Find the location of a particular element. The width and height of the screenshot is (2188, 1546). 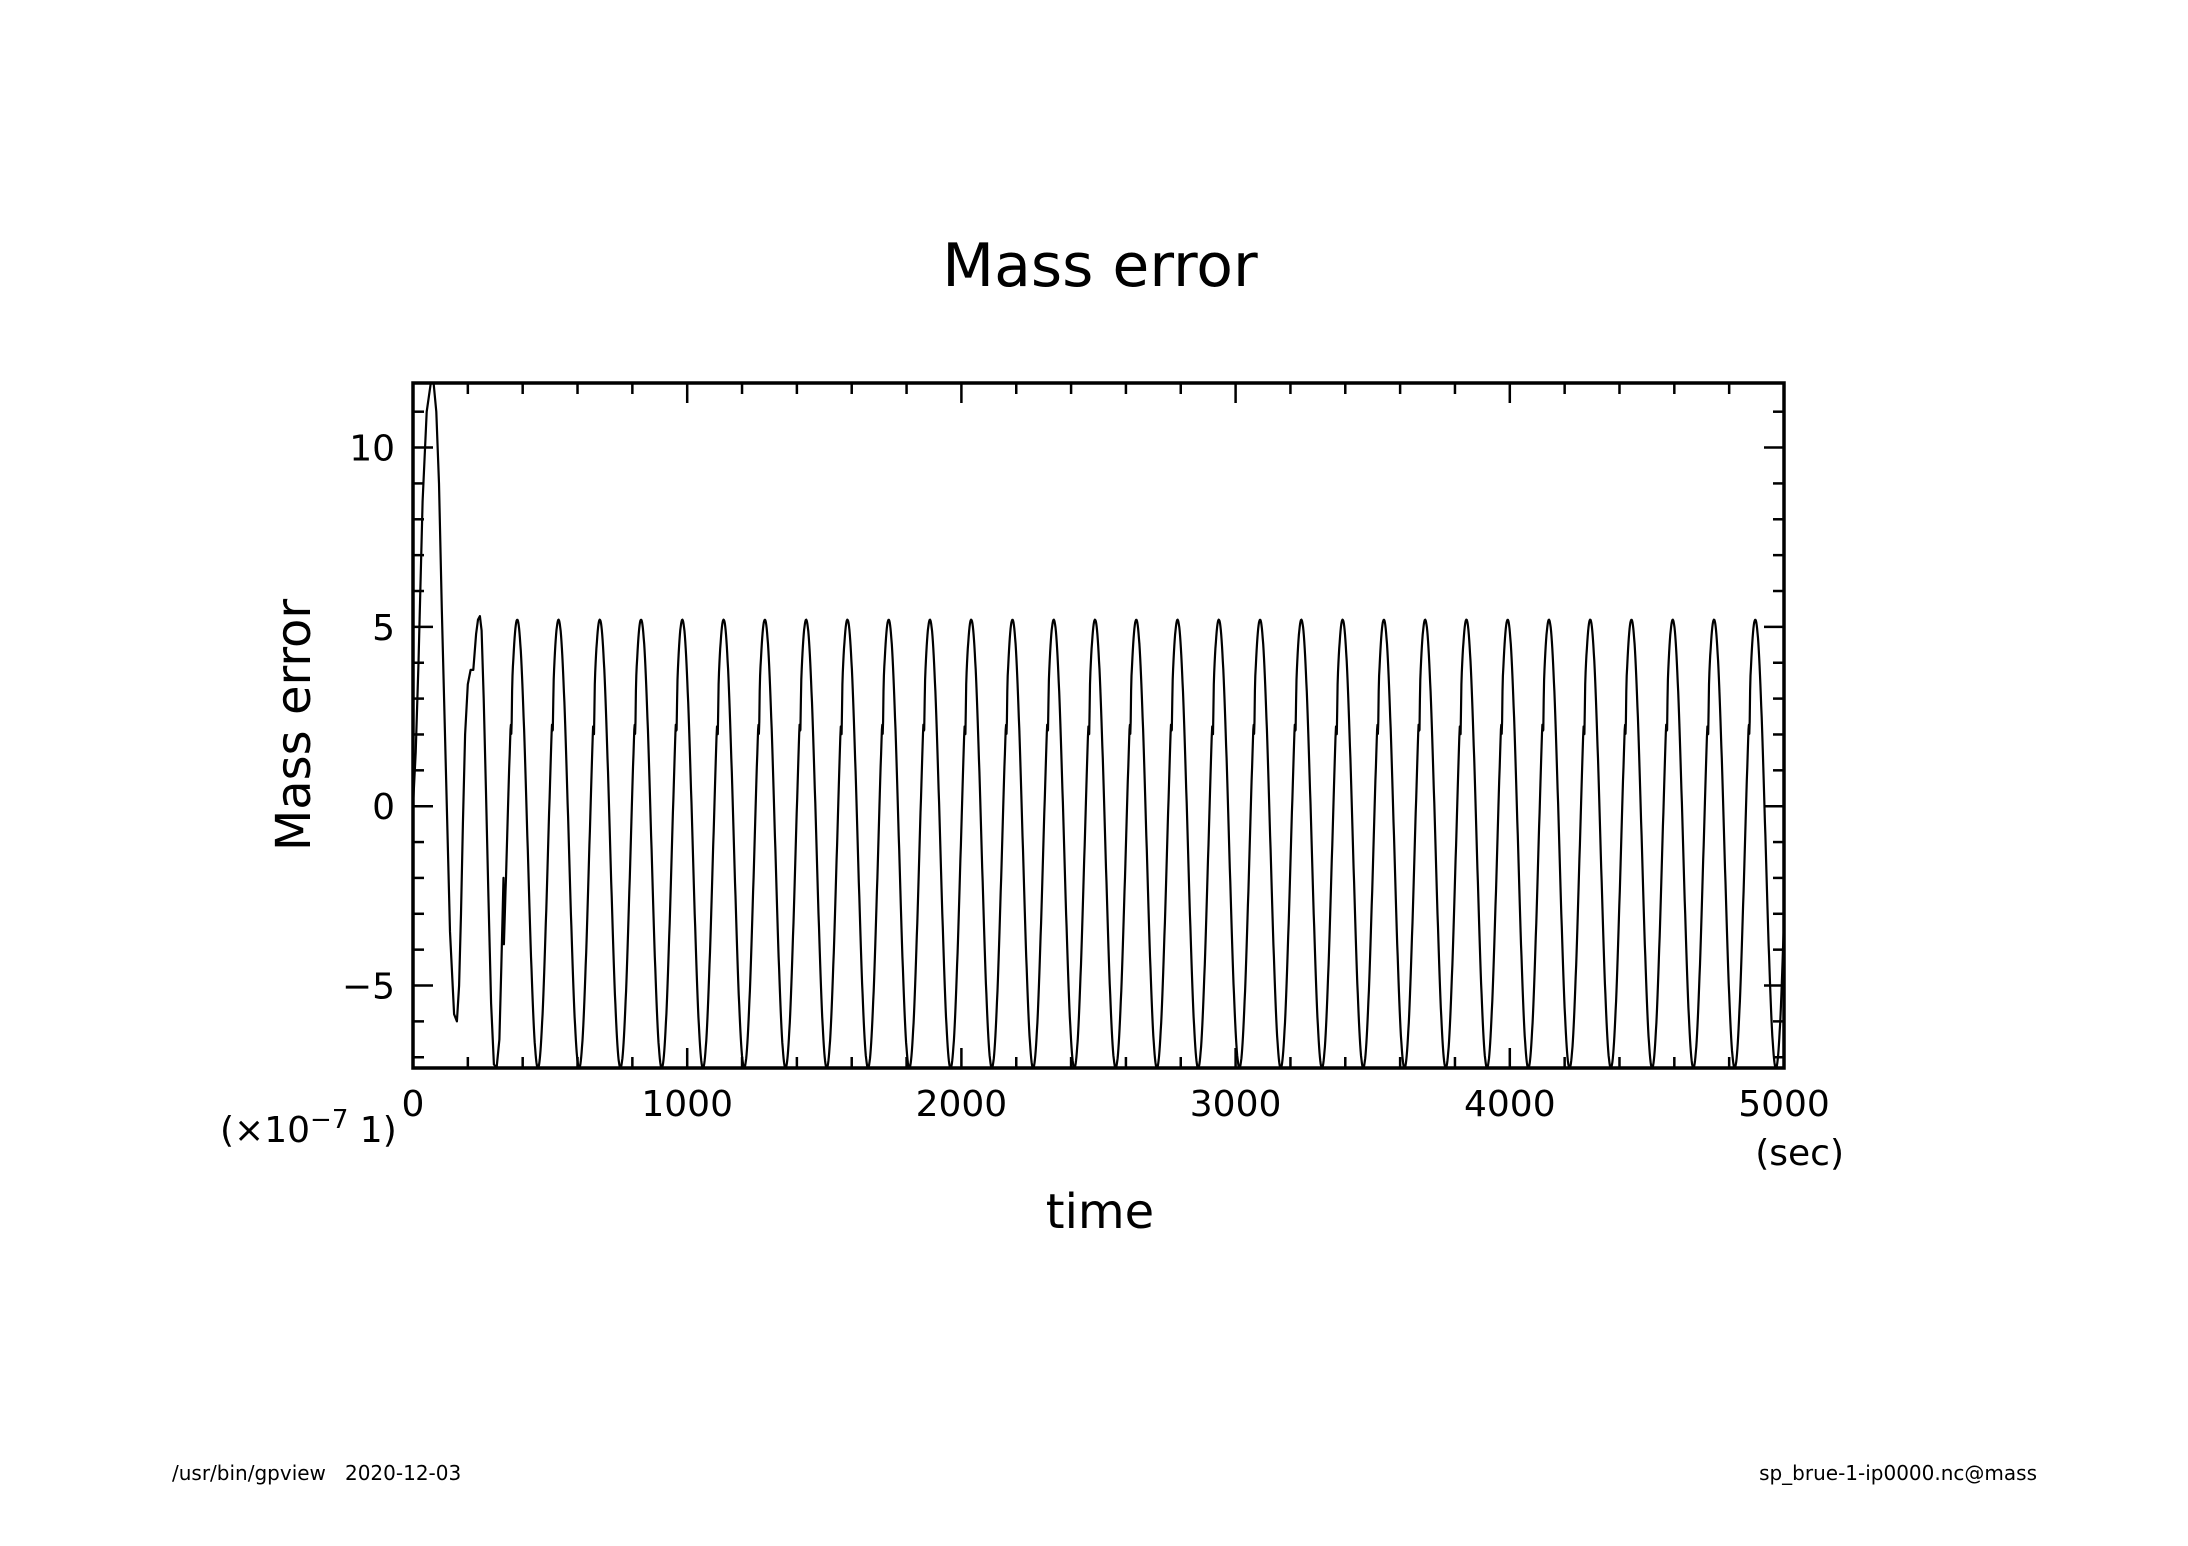

x-tick-label: 2000 is located at coordinates (962, 1104).